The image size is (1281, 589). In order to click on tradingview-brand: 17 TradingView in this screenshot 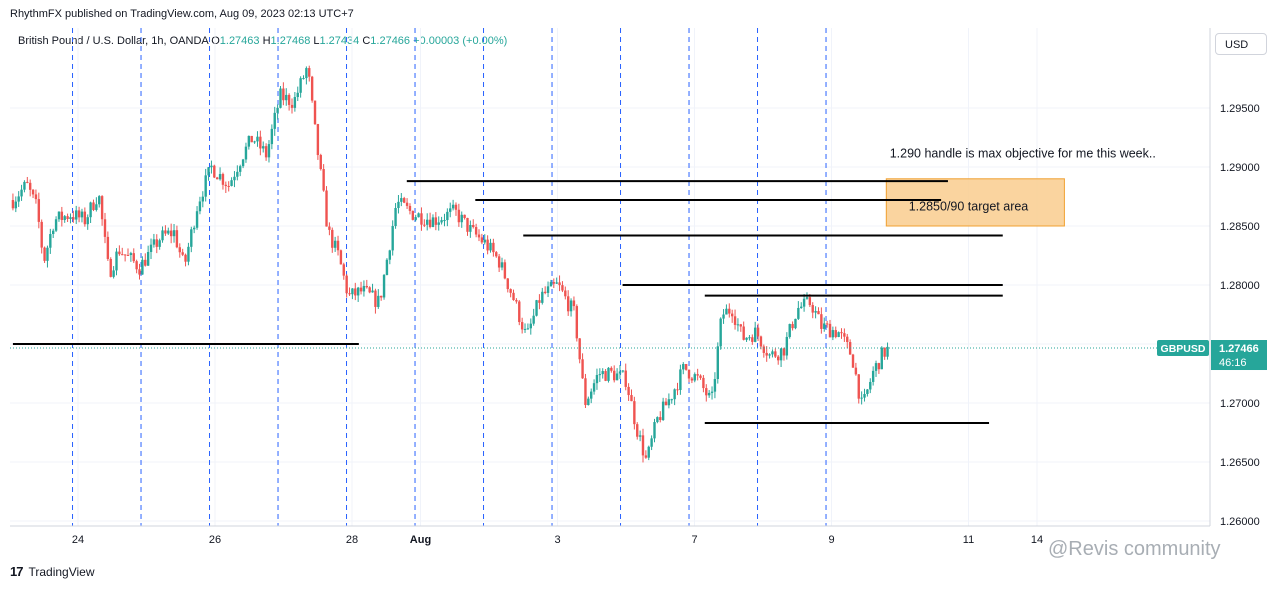, I will do `click(52, 571)`.